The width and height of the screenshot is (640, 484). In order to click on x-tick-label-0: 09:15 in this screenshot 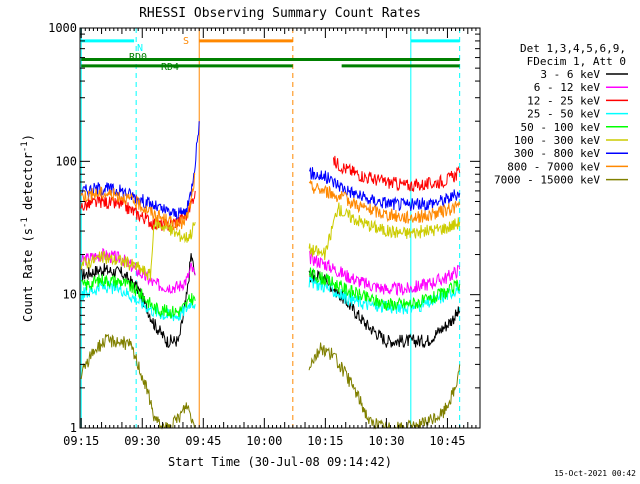, I will do `click(81, 441)`.